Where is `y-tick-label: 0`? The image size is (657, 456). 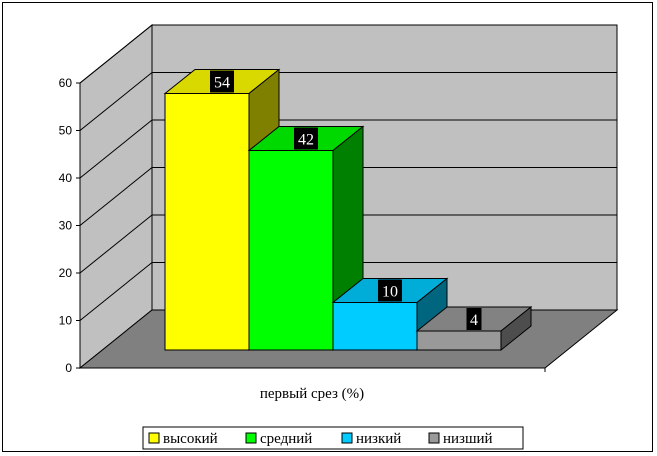 y-tick-label: 0 is located at coordinates (68, 368).